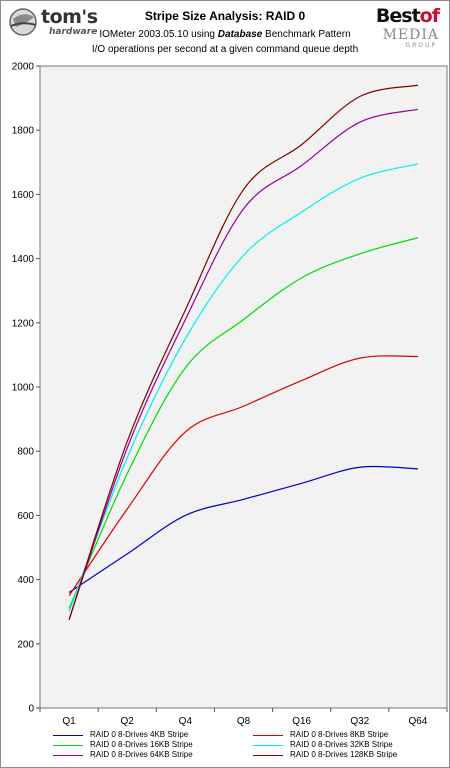 The width and height of the screenshot is (450, 768). I want to click on y-tick-label: 800, so click(25, 452).